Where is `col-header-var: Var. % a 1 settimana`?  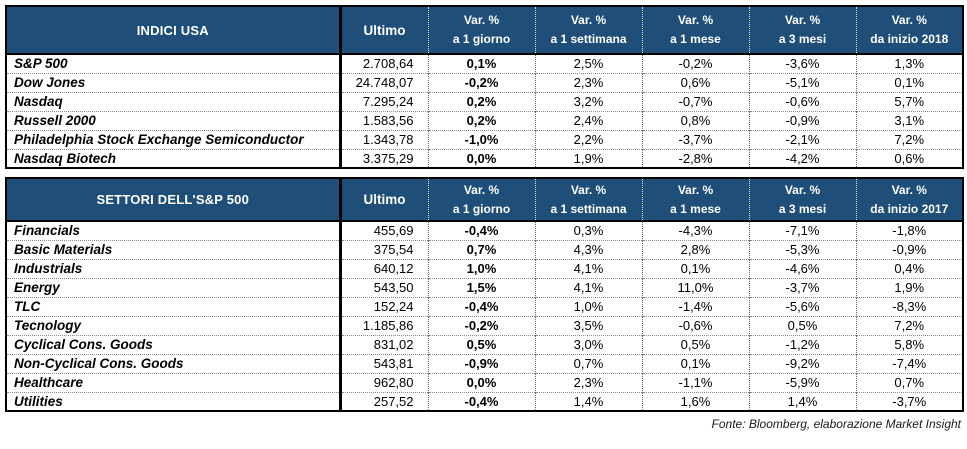 col-header-var: Var. % a 1 settimana is located at coordinates (588, 30).